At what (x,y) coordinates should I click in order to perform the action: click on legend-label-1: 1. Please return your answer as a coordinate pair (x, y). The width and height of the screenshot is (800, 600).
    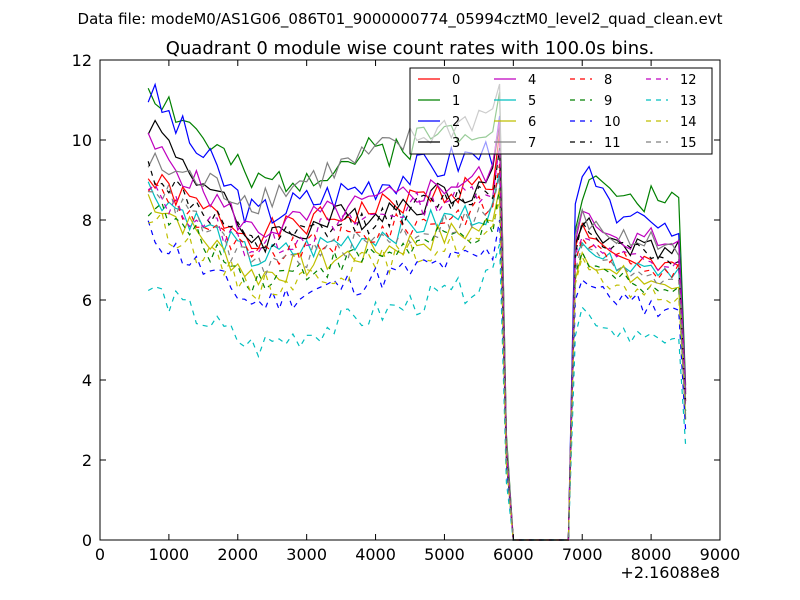
    Looking at the image, I should click on (456, 101).